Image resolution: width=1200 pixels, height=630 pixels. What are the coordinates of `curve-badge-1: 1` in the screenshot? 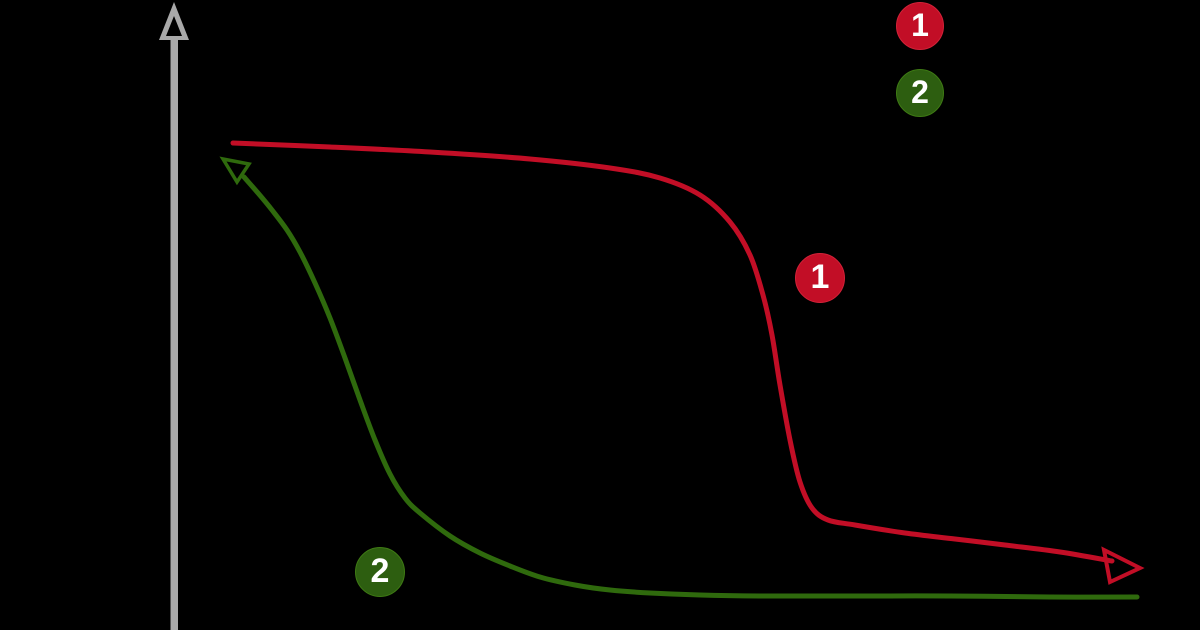 It's located at (820, 278).